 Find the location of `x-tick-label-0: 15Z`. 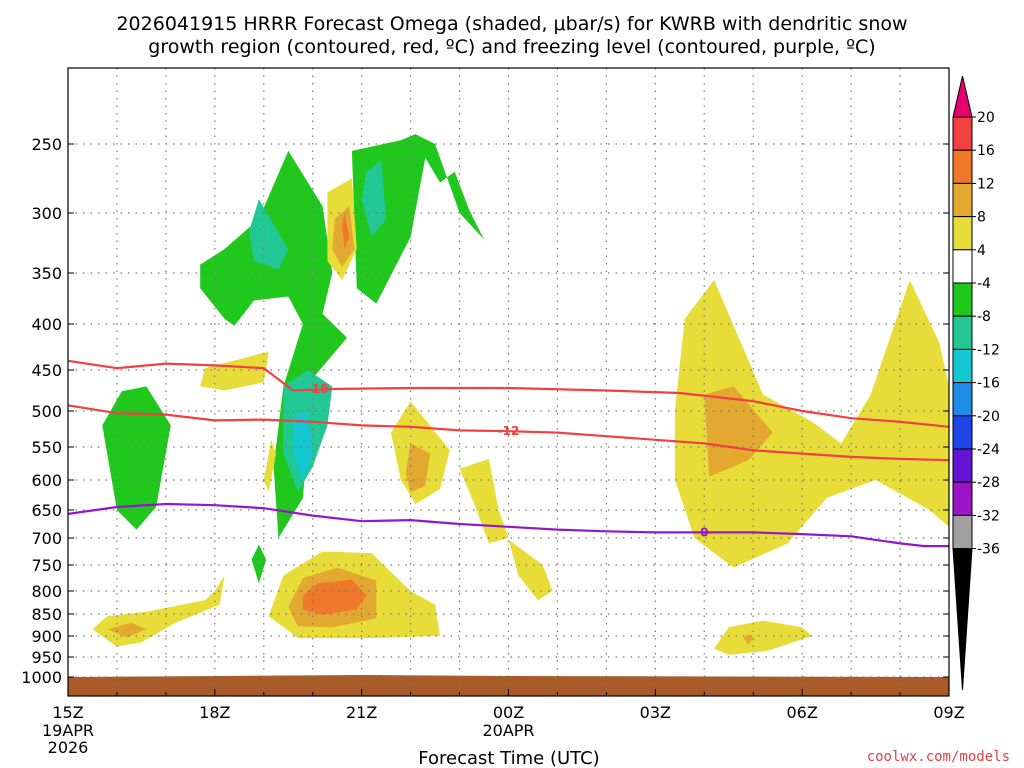

x-tick-label-0: 15Z is located at coordinates (67, 712).